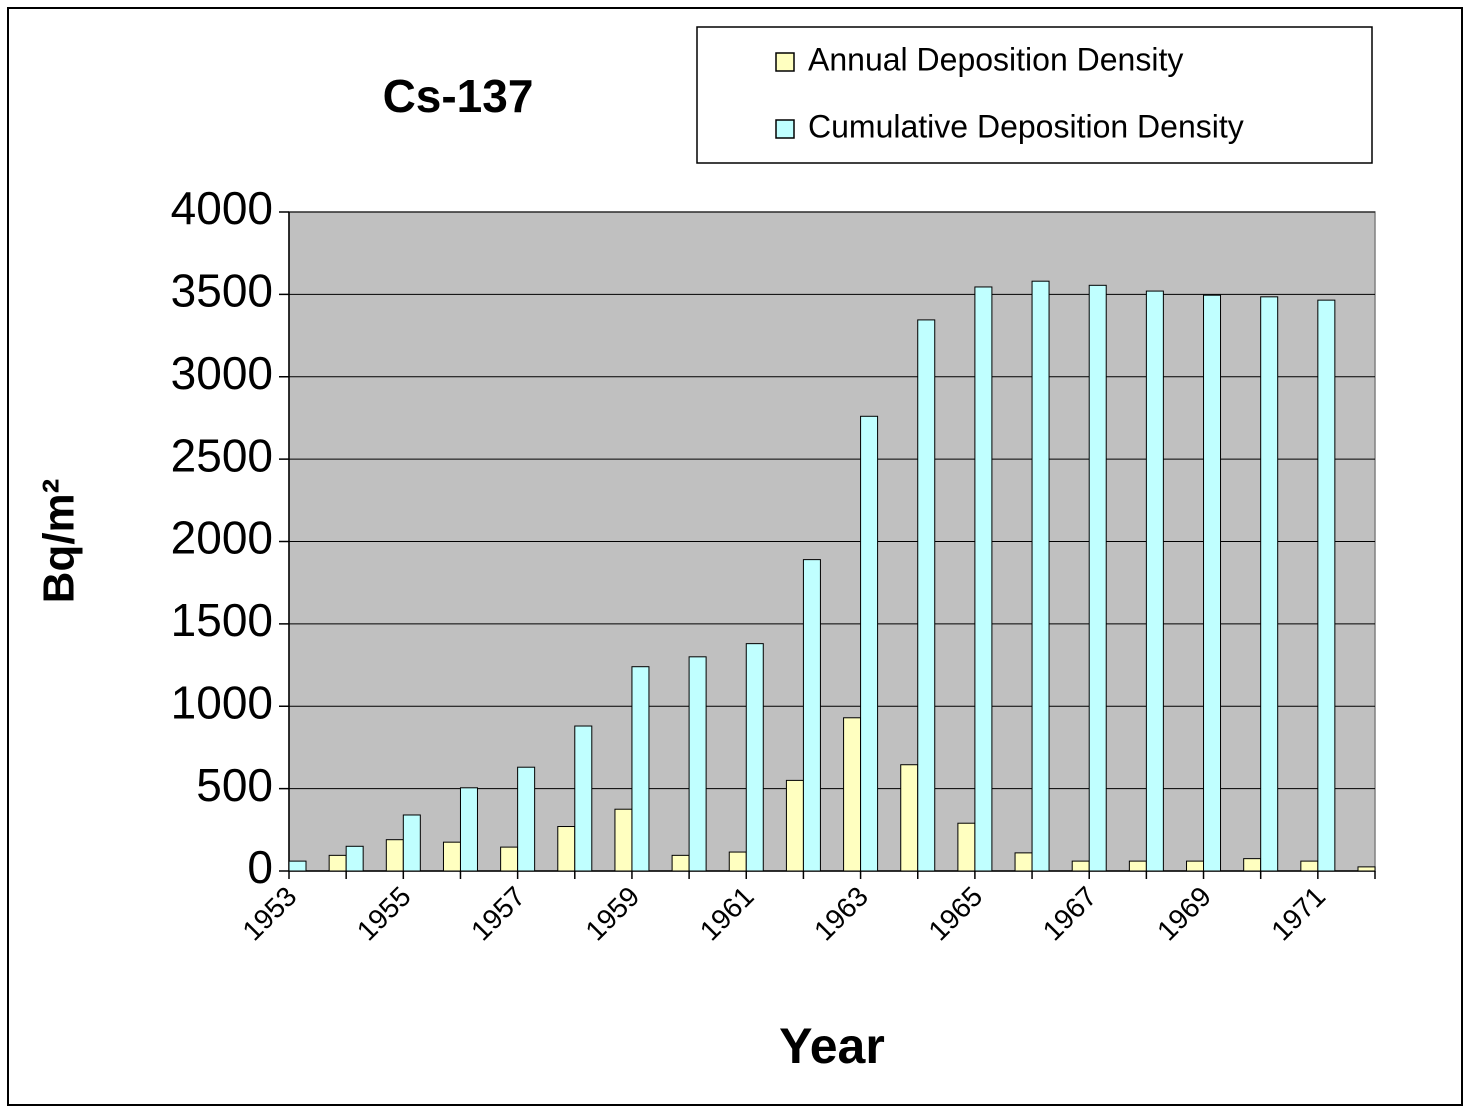 The width and height of the screenshot is (1469, 1111). What do you see at coordinates (832, 1046) in the screenshot?
I see `x-axis-label: Year` at bounding box center [832, 1046].